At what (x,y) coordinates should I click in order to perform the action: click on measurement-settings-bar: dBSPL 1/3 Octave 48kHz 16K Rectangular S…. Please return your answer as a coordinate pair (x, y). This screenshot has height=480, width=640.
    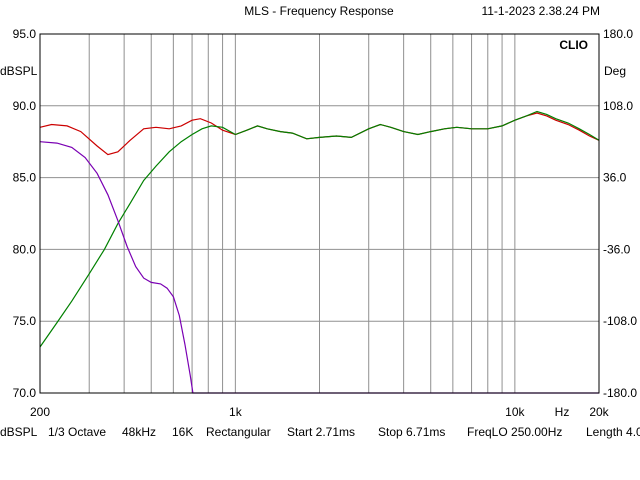
    Looking at the image, I should click on (320, 434).